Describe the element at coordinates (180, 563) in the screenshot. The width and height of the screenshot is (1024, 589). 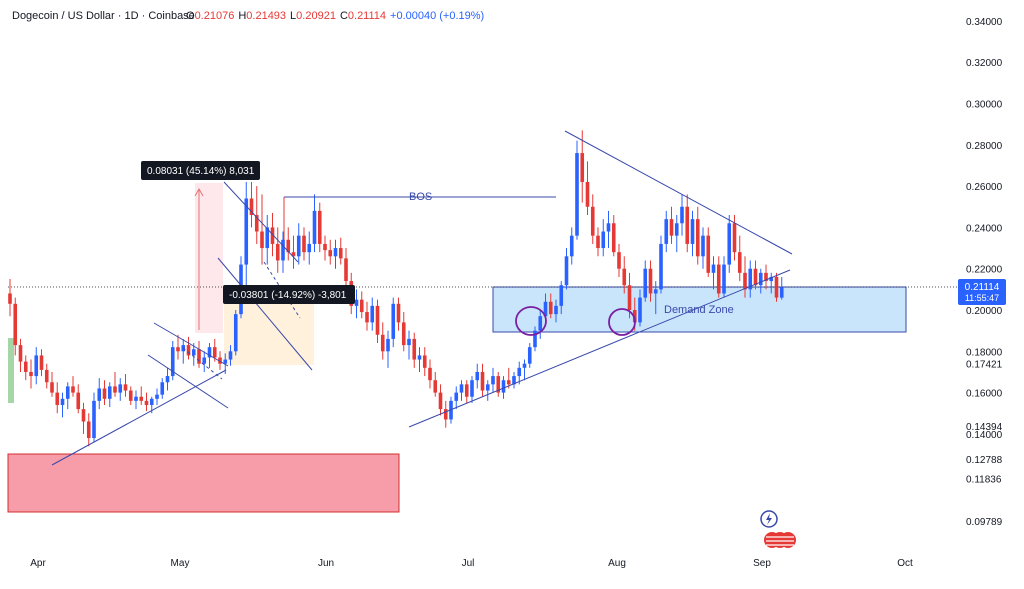
I see `x-tick-label-may: May` at that location.